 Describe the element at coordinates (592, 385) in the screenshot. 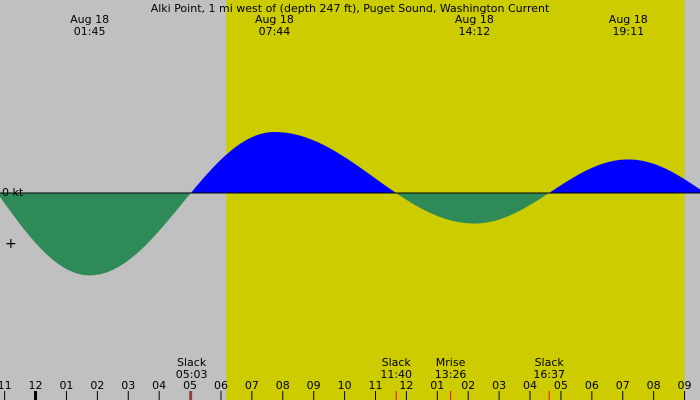

I see `x-tick-label-19: 06` at that location.